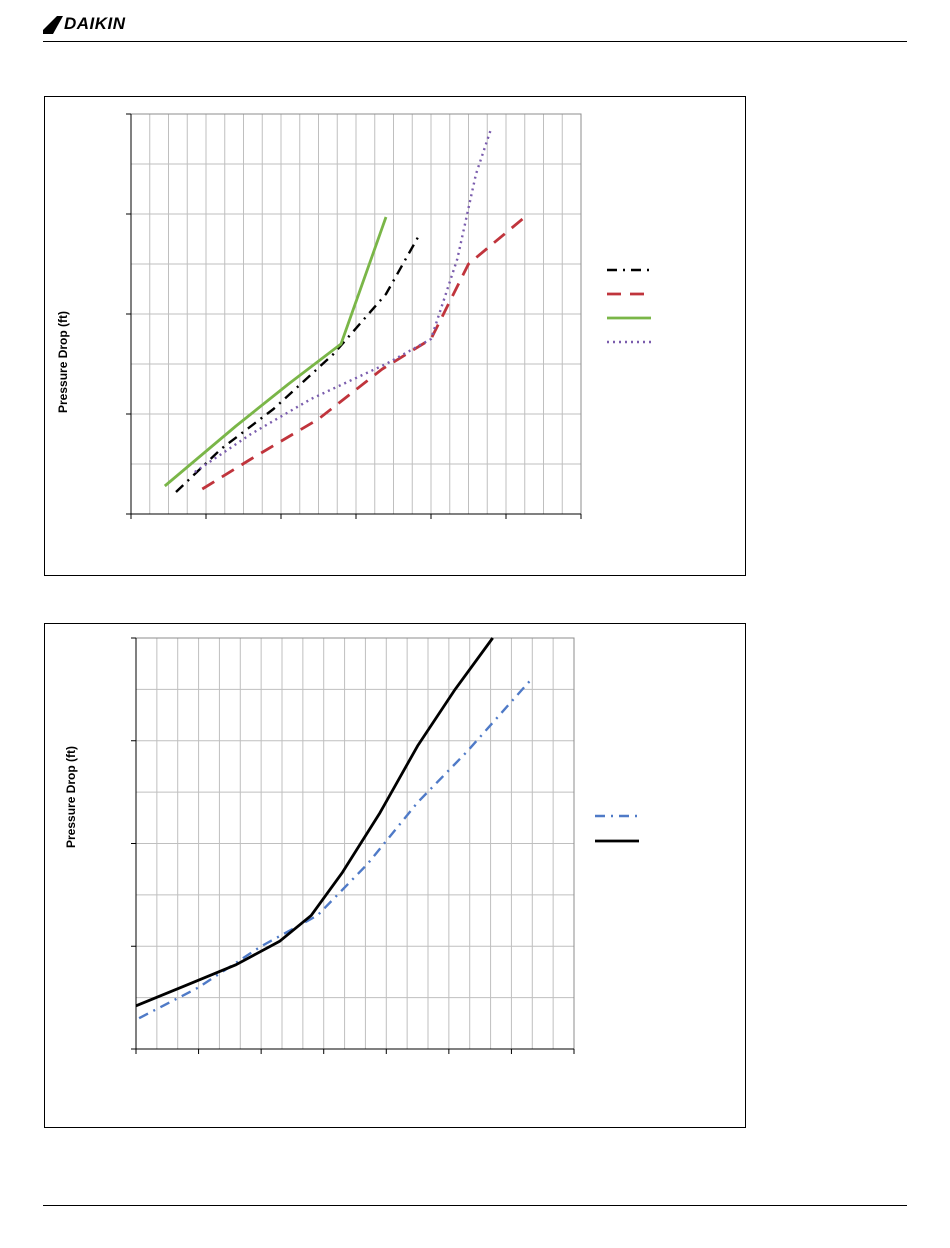 This screenshot has width=950, height=1248. What do you see at coordinates (475, 1205) in the screenshot?
I see `footer-rule` at bounding box center [475, 1205].